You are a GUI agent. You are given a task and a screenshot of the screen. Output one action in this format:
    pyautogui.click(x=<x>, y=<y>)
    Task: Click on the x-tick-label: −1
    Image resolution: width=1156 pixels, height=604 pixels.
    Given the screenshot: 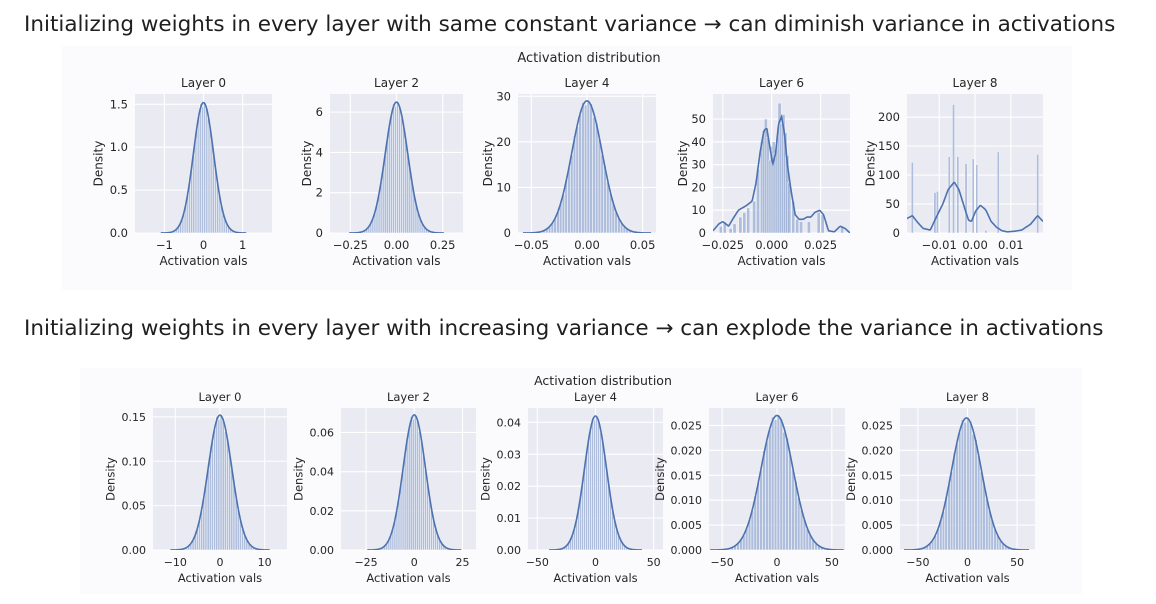 What is the action you would take?
    pyautogui.click(x=164, y=245)
    